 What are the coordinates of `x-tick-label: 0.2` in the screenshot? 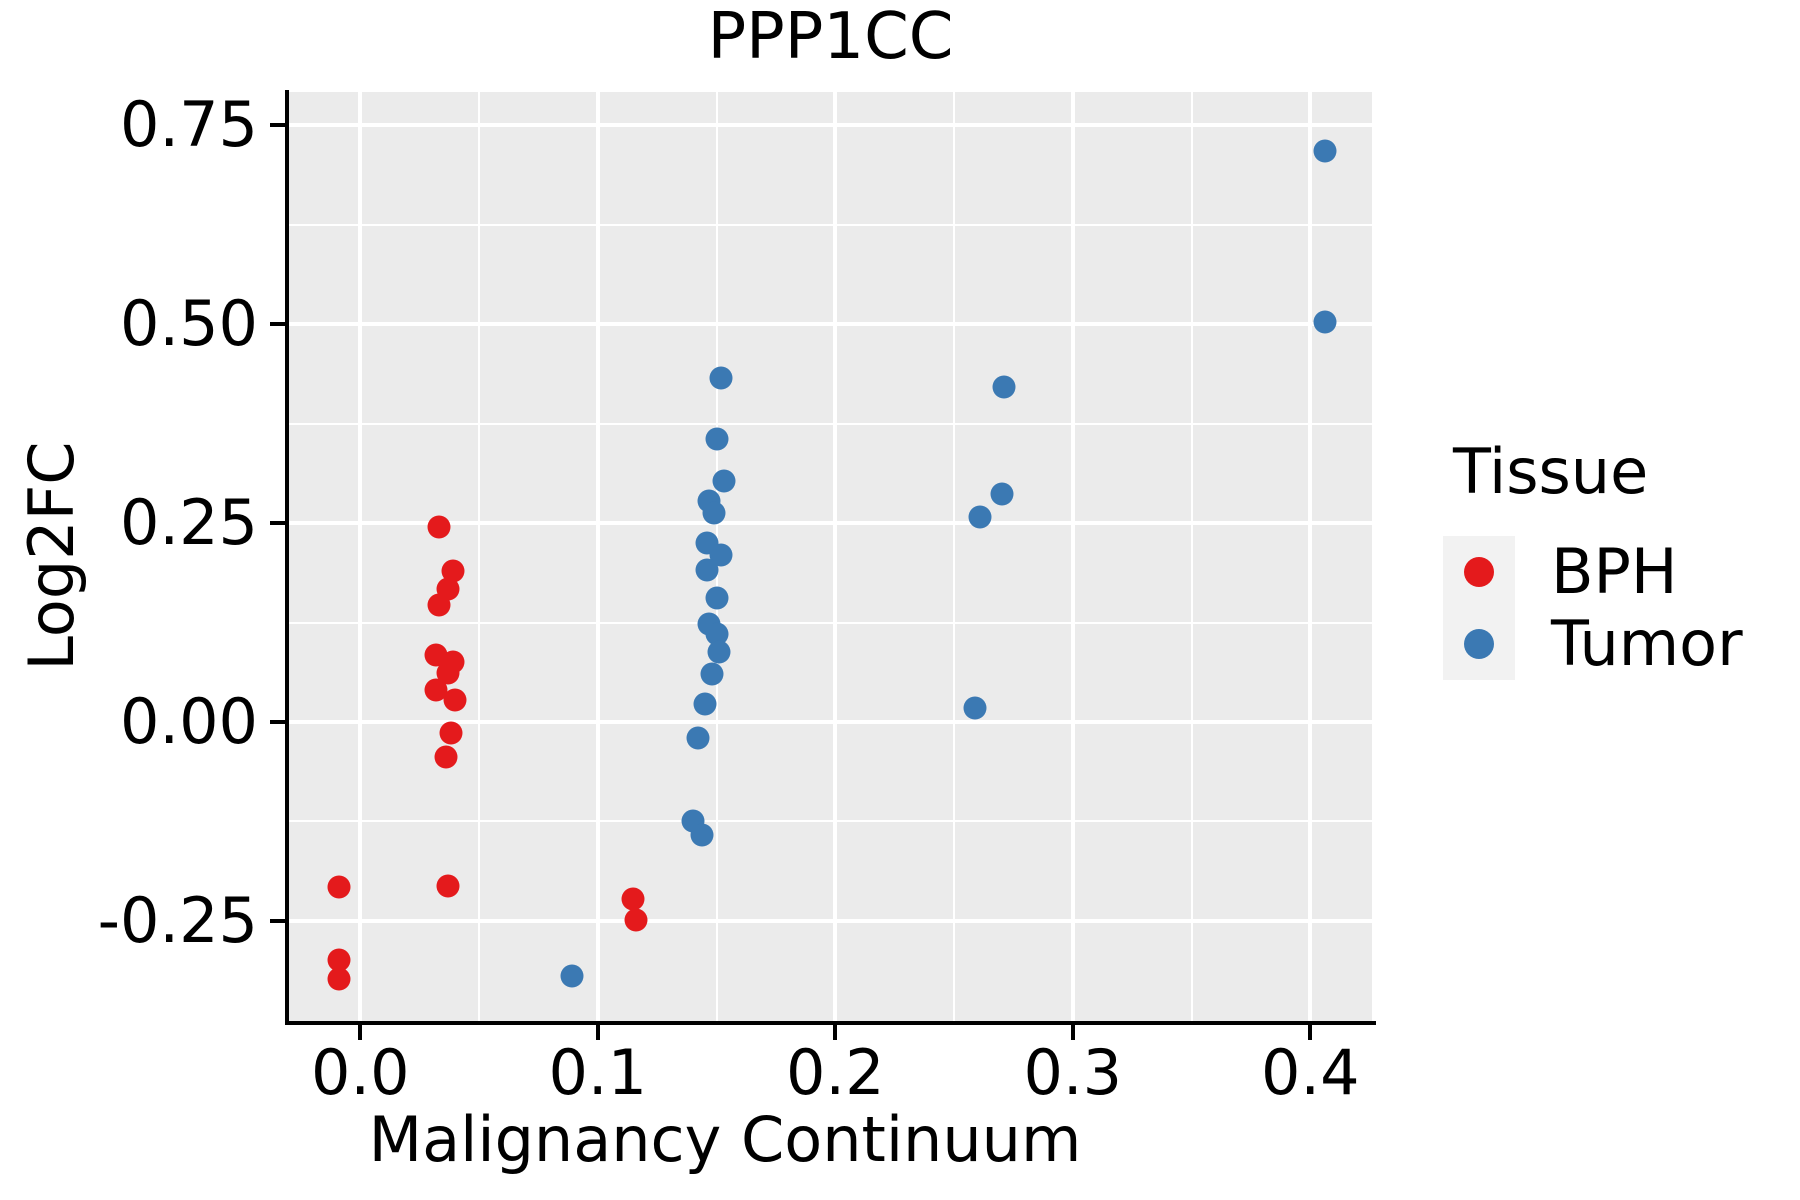 It's located at (835, 1072).